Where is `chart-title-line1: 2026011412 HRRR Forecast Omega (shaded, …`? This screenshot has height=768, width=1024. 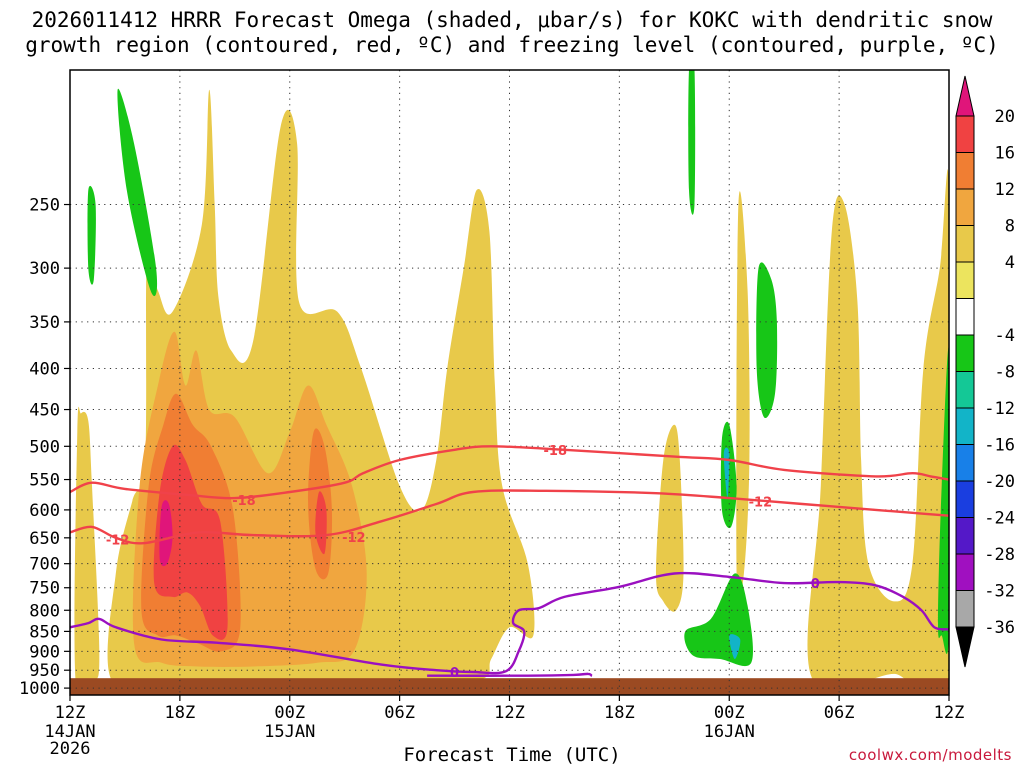
chart-title-line1: 2026011412 HRRR Forecast Omega (shaded, … is located at coordinates (512, 20).